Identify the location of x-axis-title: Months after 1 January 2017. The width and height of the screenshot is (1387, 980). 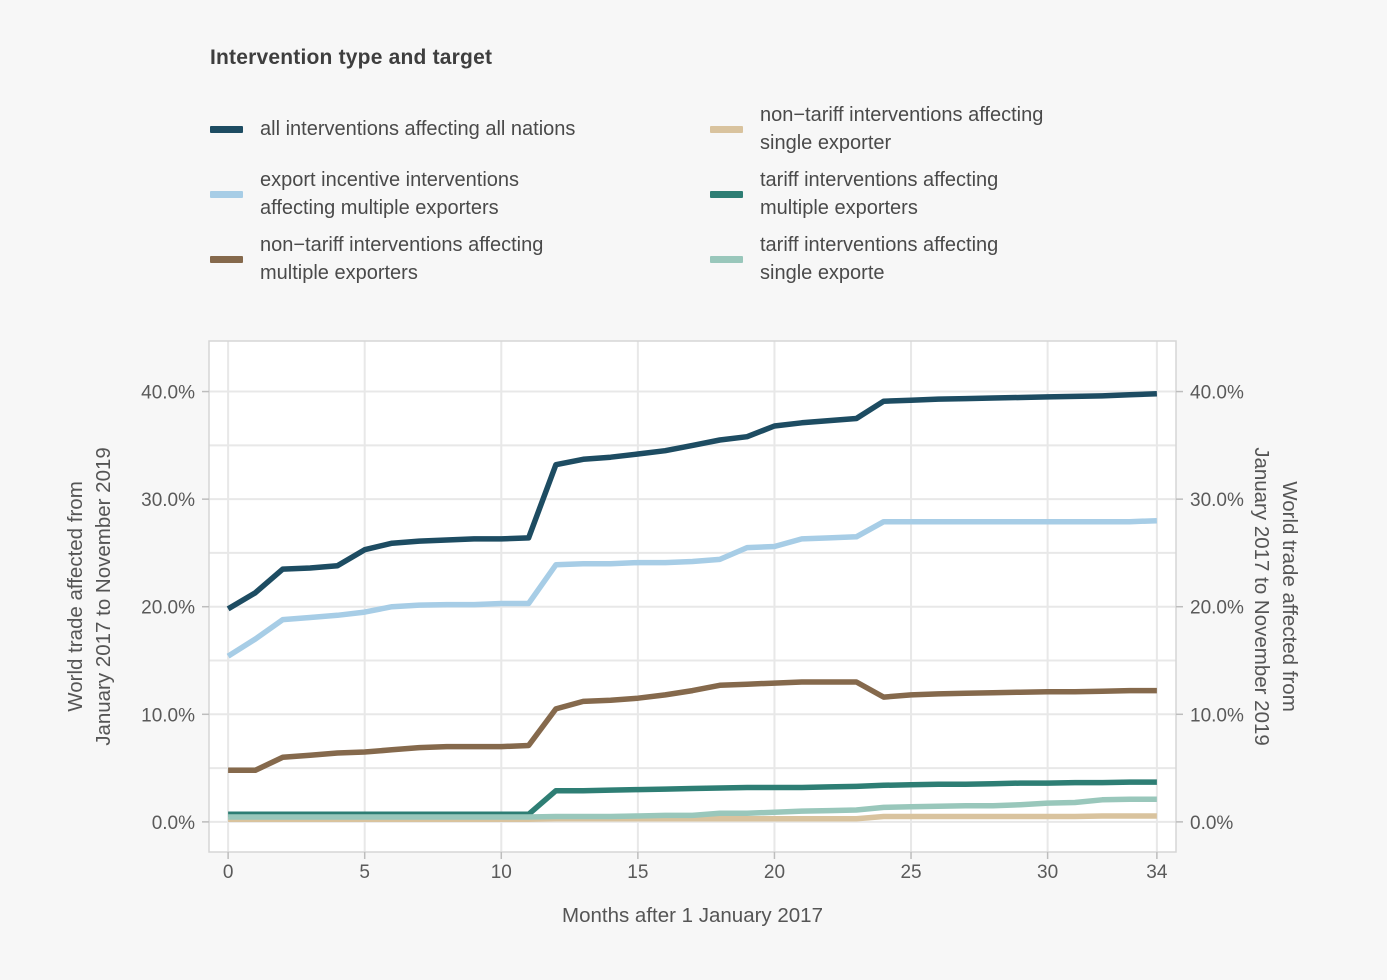
(692, 915).